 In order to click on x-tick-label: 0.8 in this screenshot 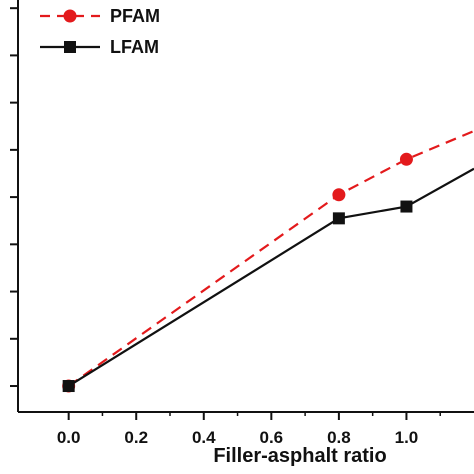, I will do `click(339, 437)`.